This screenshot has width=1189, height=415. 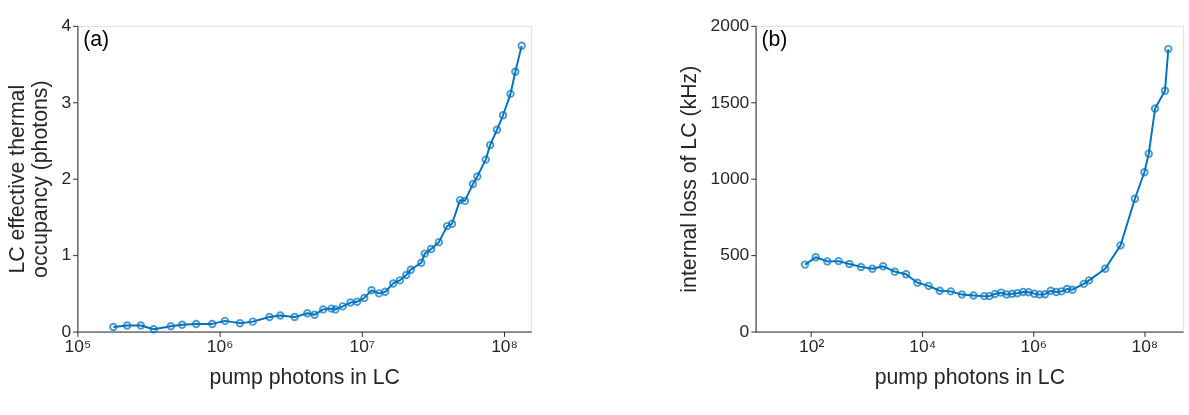 I want to click on x-tick-label: 10², so click(x=812, y=346).